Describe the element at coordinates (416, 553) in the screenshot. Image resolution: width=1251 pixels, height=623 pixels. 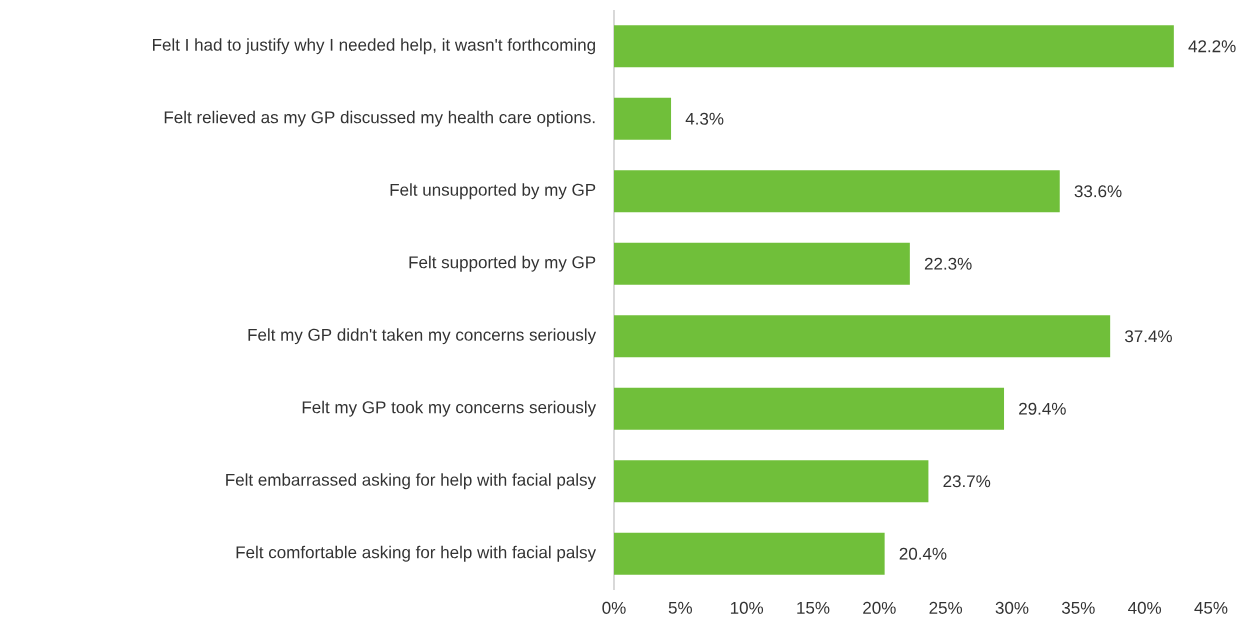
I see `y-tick-label: Felt comfortable asking for help with facial palsy` at that location.